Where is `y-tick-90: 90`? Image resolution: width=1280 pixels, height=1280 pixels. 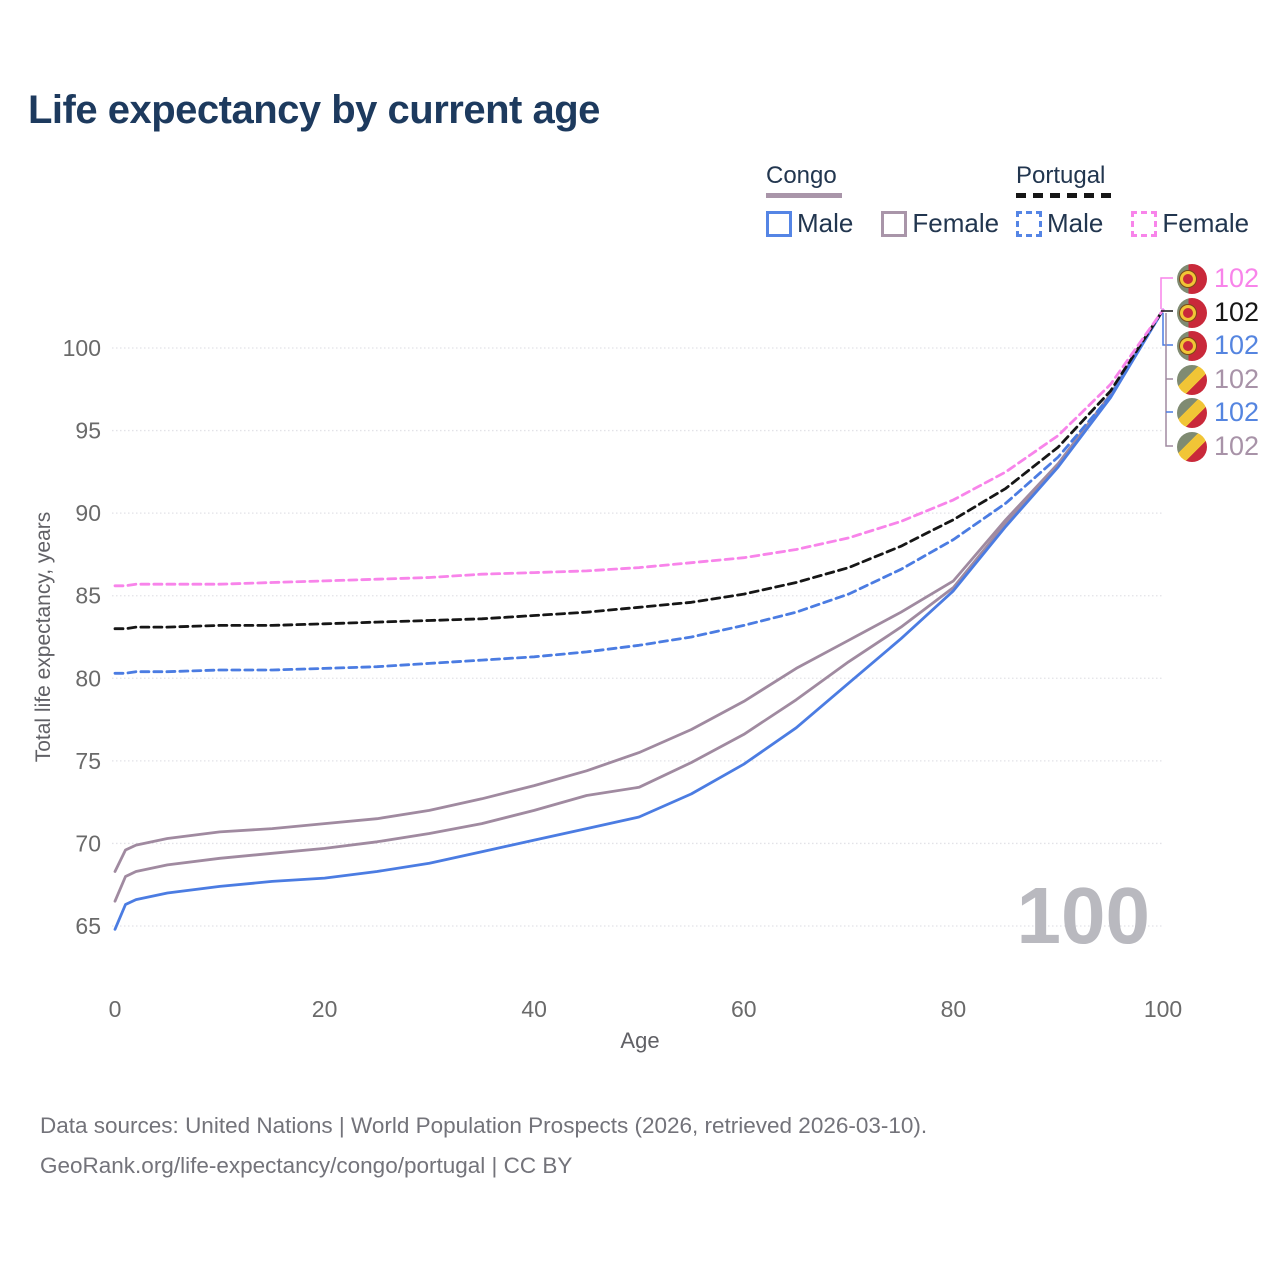 y-tick-90: 90 is located at coordinates (88, 513).